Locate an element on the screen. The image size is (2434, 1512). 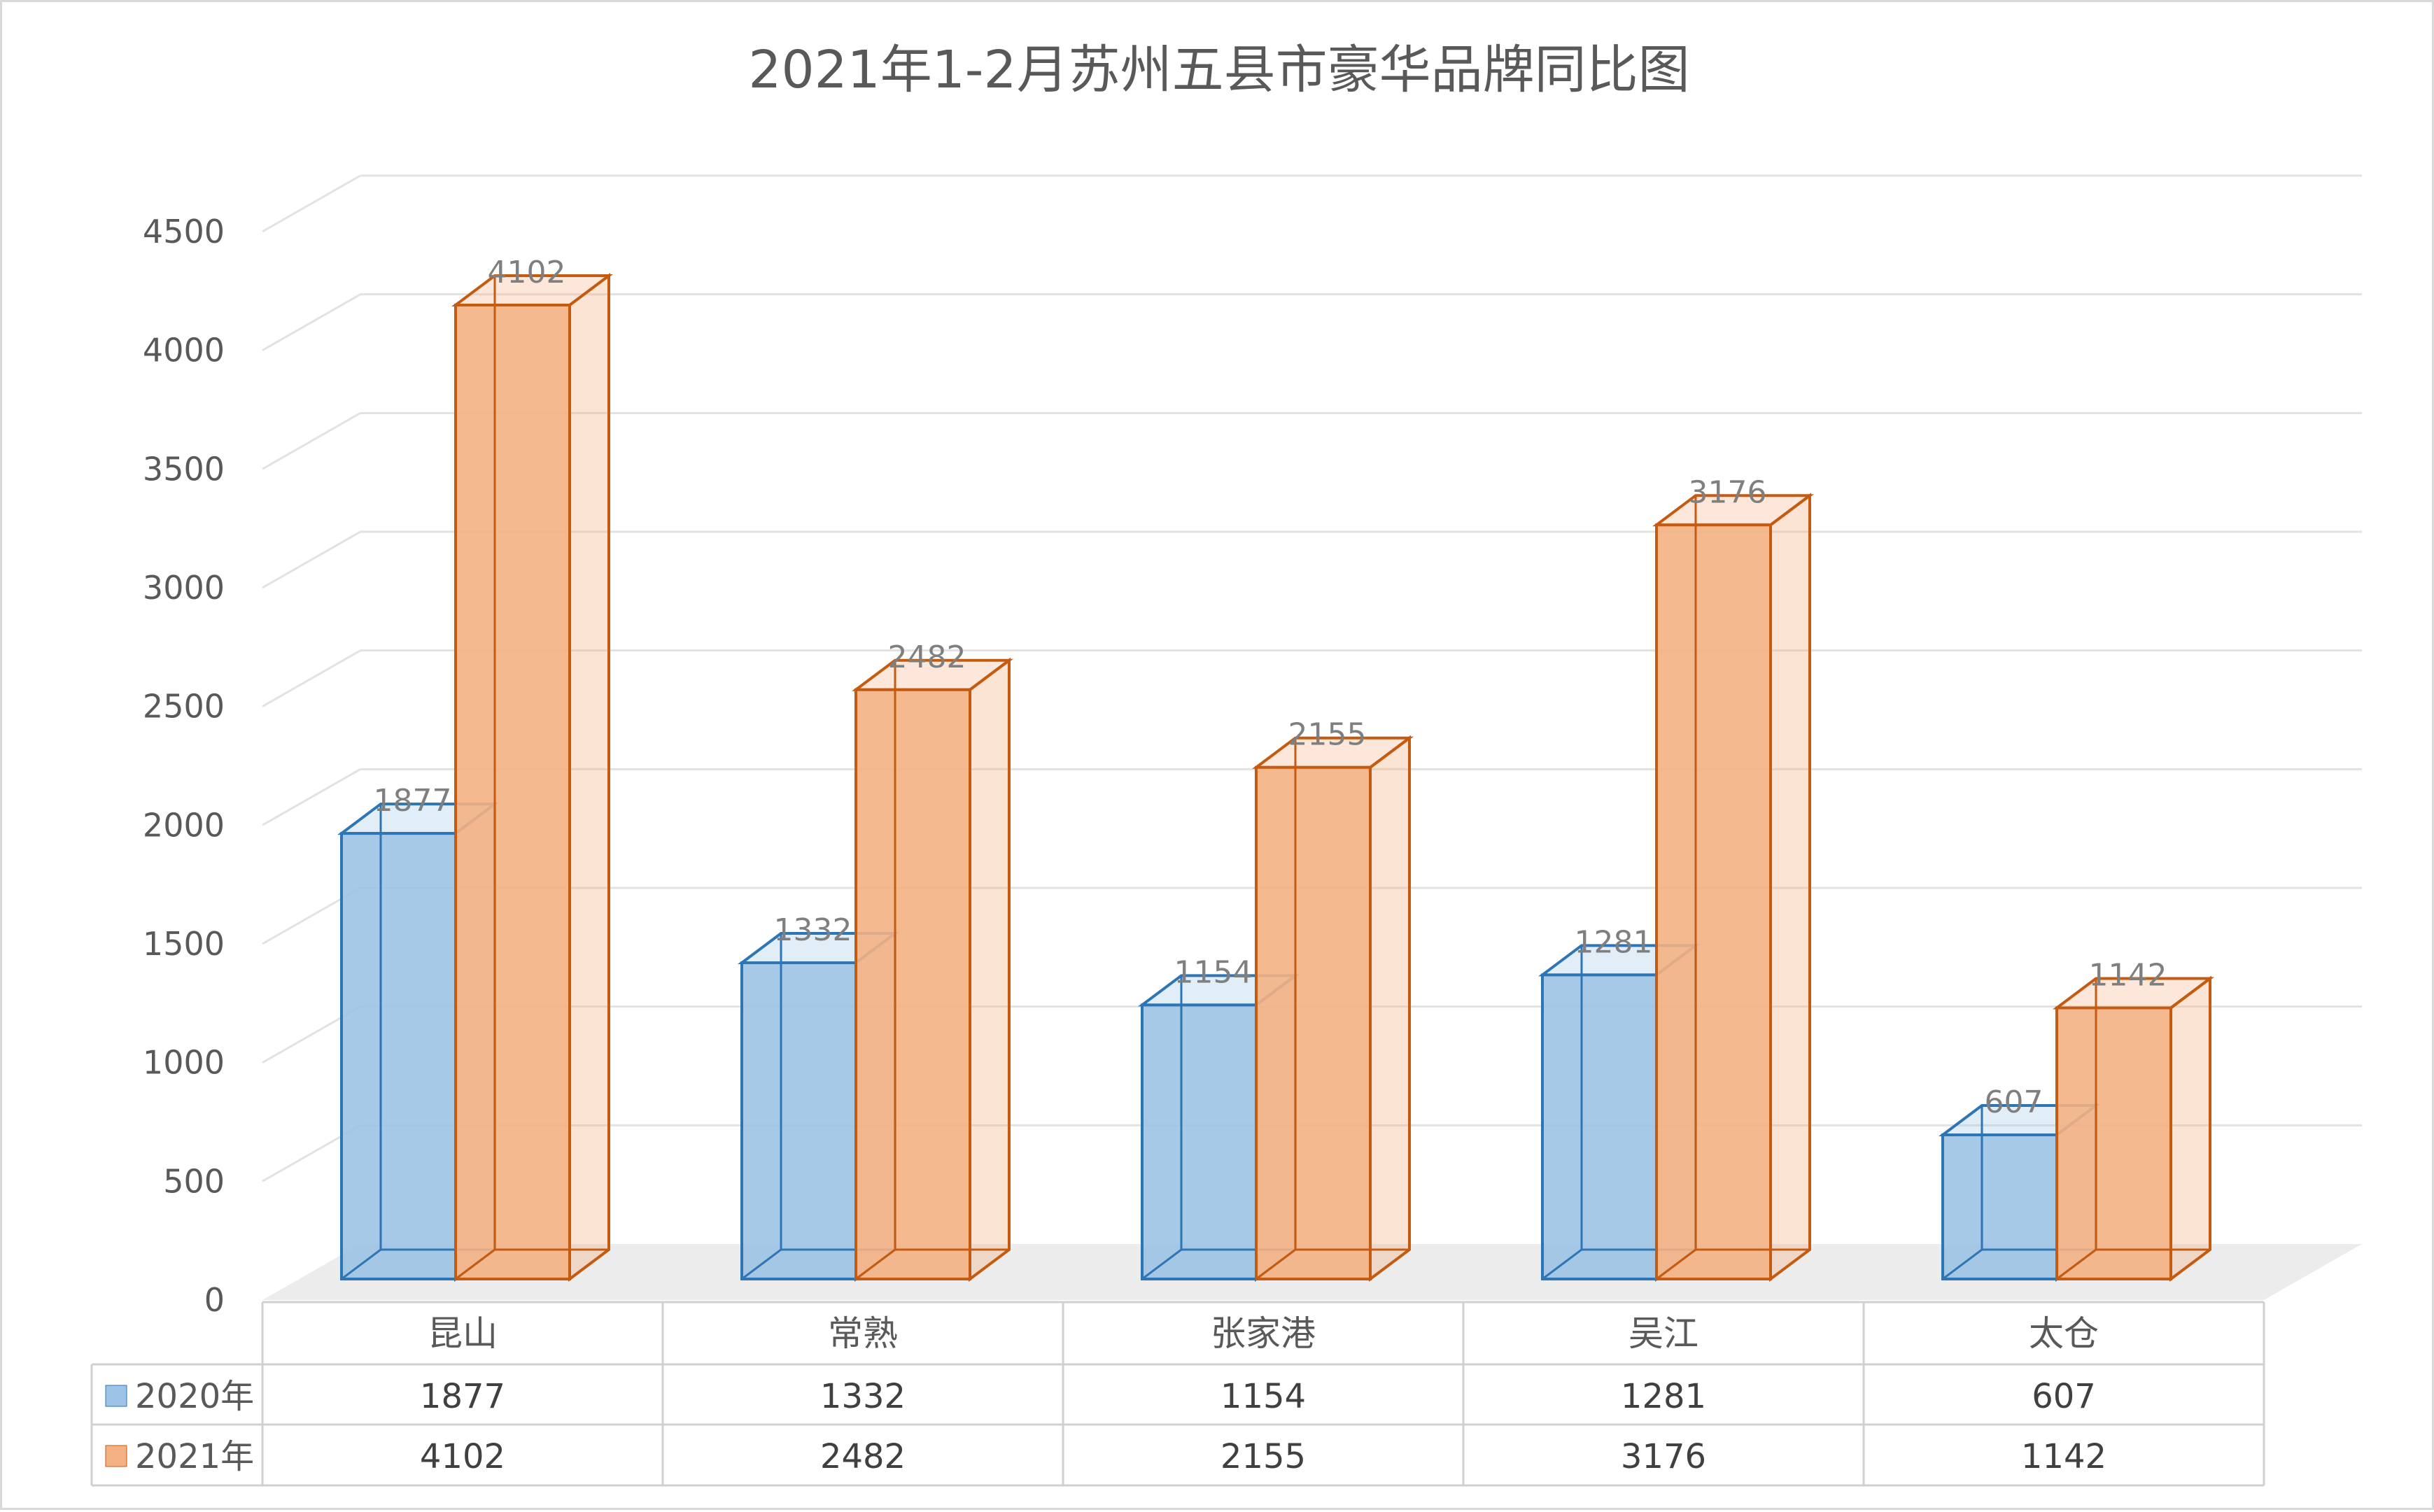
y-tick-label: 2500 is located at coordinates (184, 707).